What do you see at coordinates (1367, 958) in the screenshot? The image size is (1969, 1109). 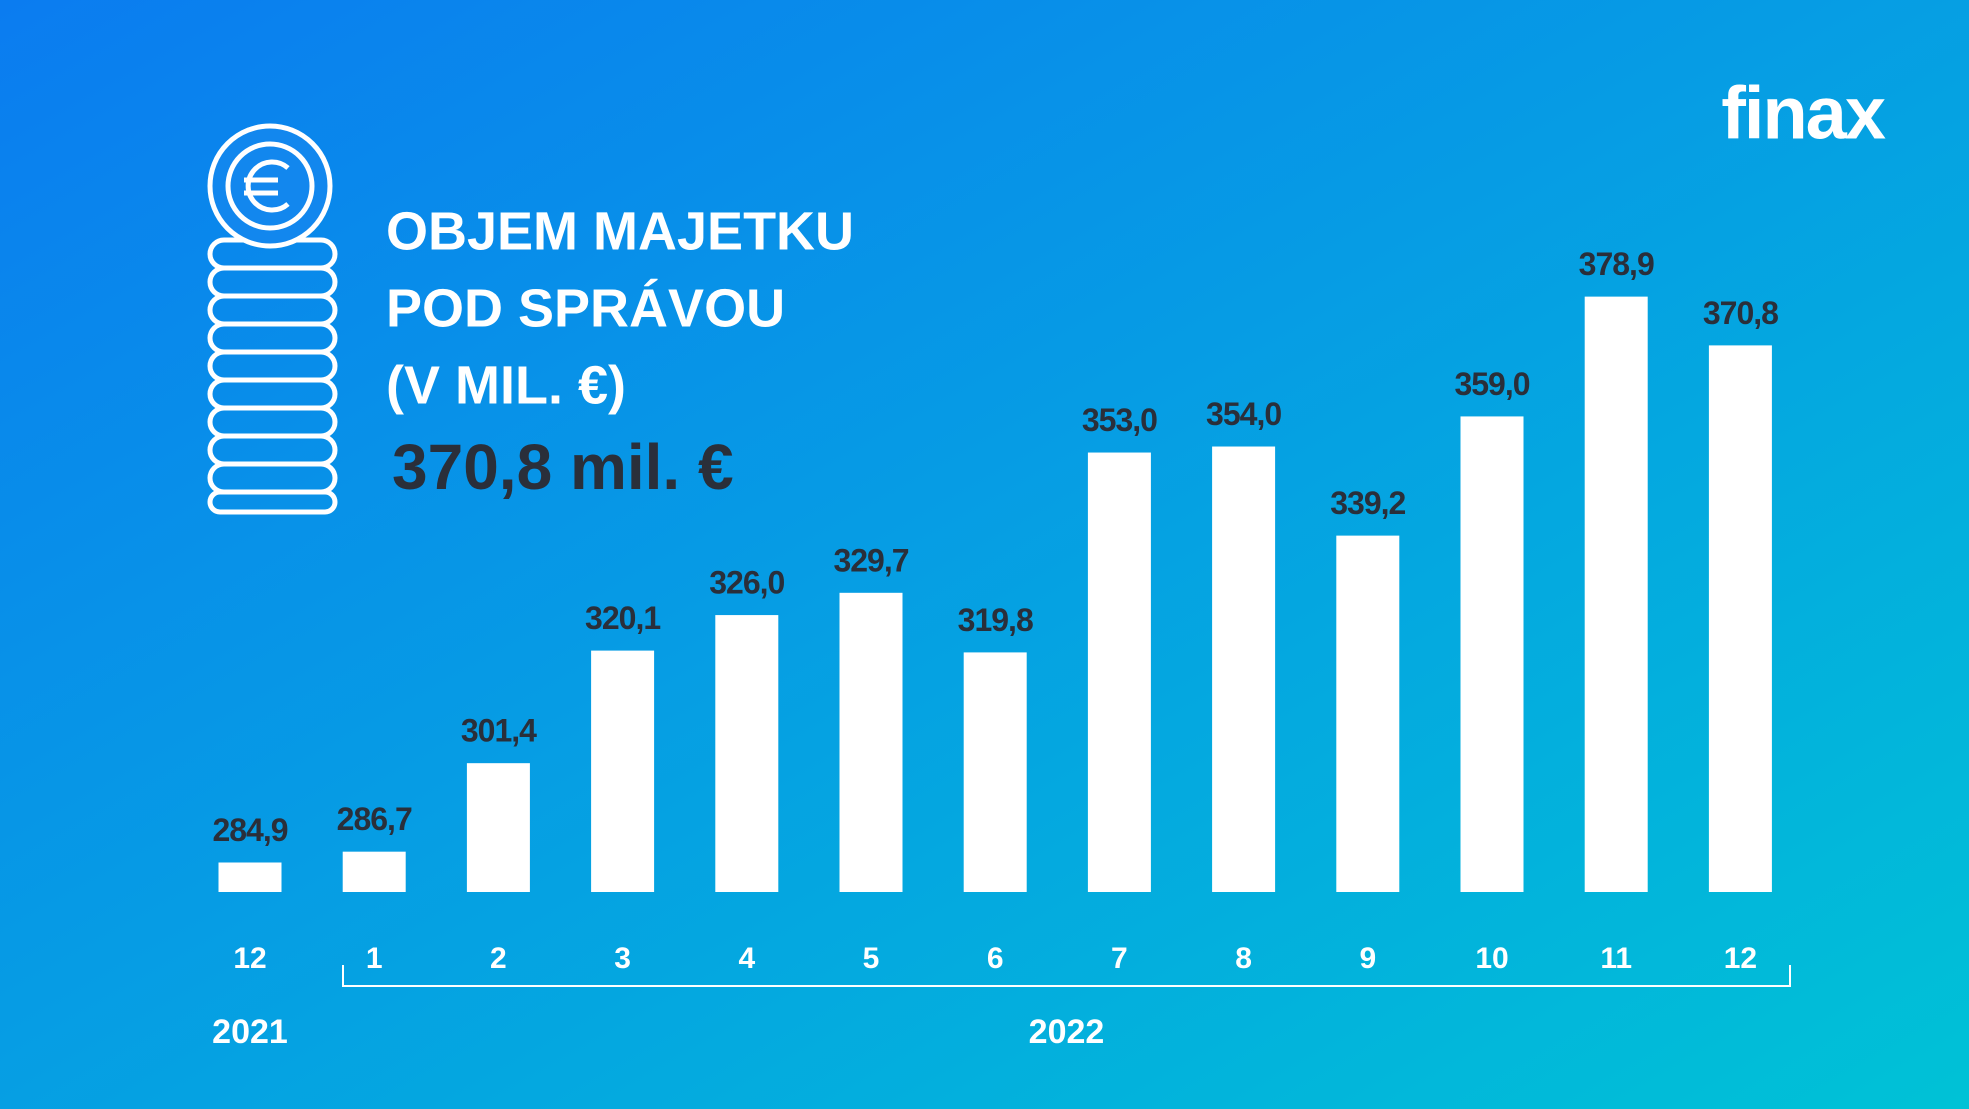 I see `x-tick-label: 9` at bounding box center [1367, 958].